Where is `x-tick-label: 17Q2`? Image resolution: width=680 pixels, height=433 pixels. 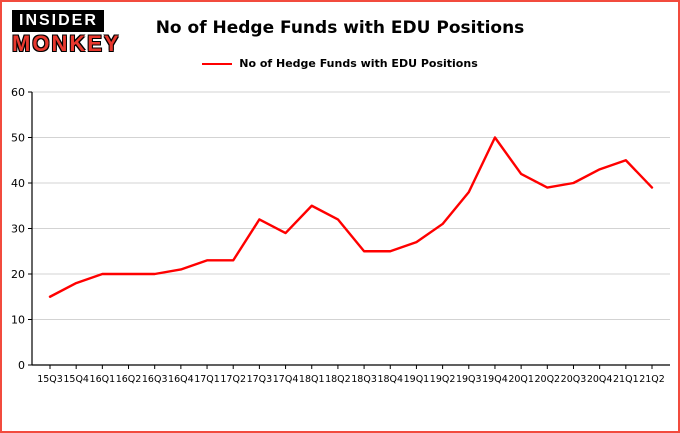 x-tick-label: 17Q2 is located at coordinates (233, 379).